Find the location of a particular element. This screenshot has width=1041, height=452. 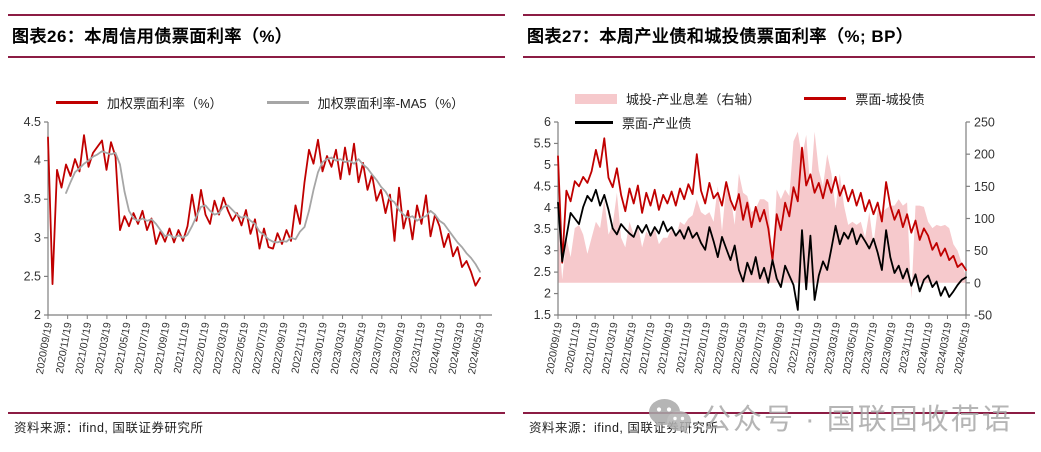

pink-area-swatch is located at coordinates (596, 98).